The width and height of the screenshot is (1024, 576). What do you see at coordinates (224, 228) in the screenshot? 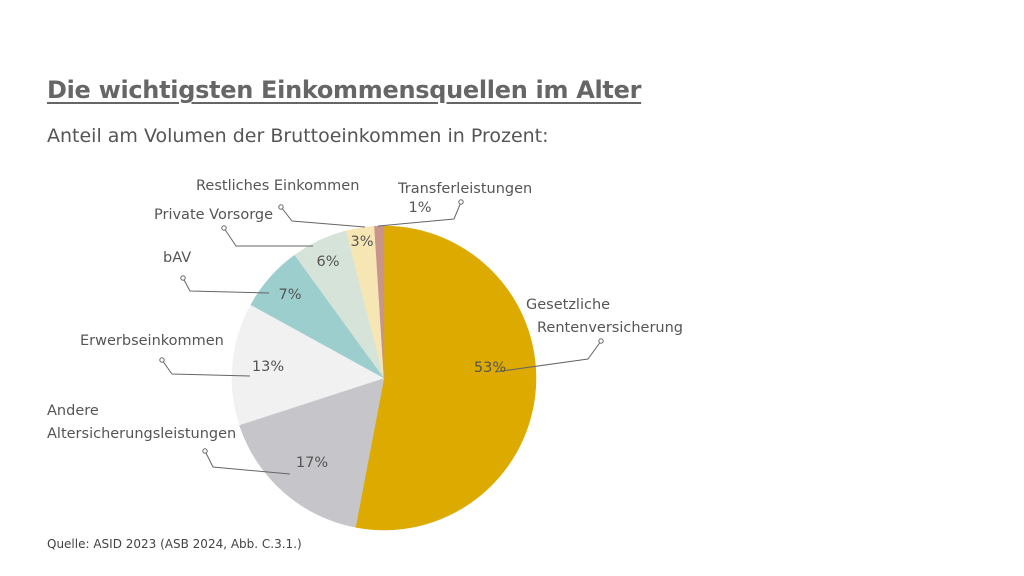
I see `leader-dot-private-vorsorge` at bounding box center [224, 228].